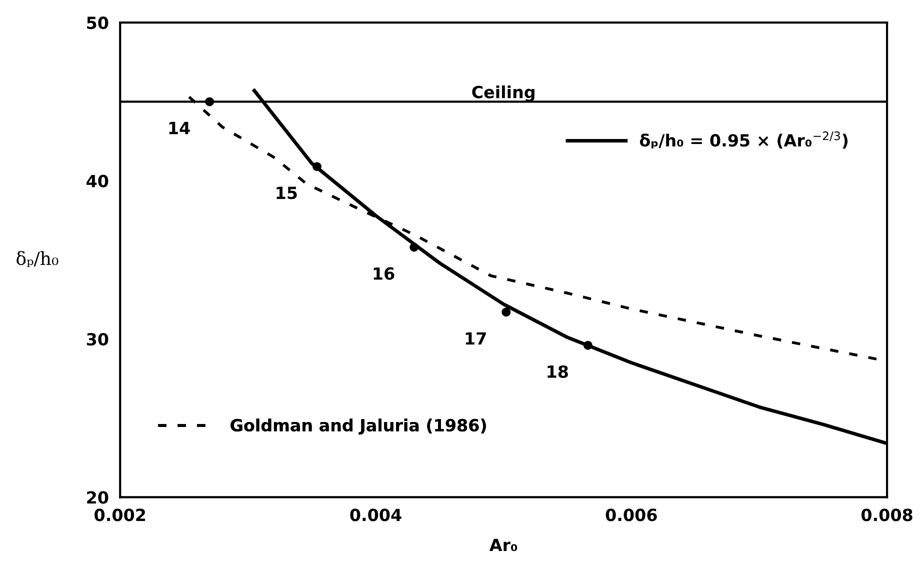  I want to click on y-tick-label: 20, so click(97, 497).